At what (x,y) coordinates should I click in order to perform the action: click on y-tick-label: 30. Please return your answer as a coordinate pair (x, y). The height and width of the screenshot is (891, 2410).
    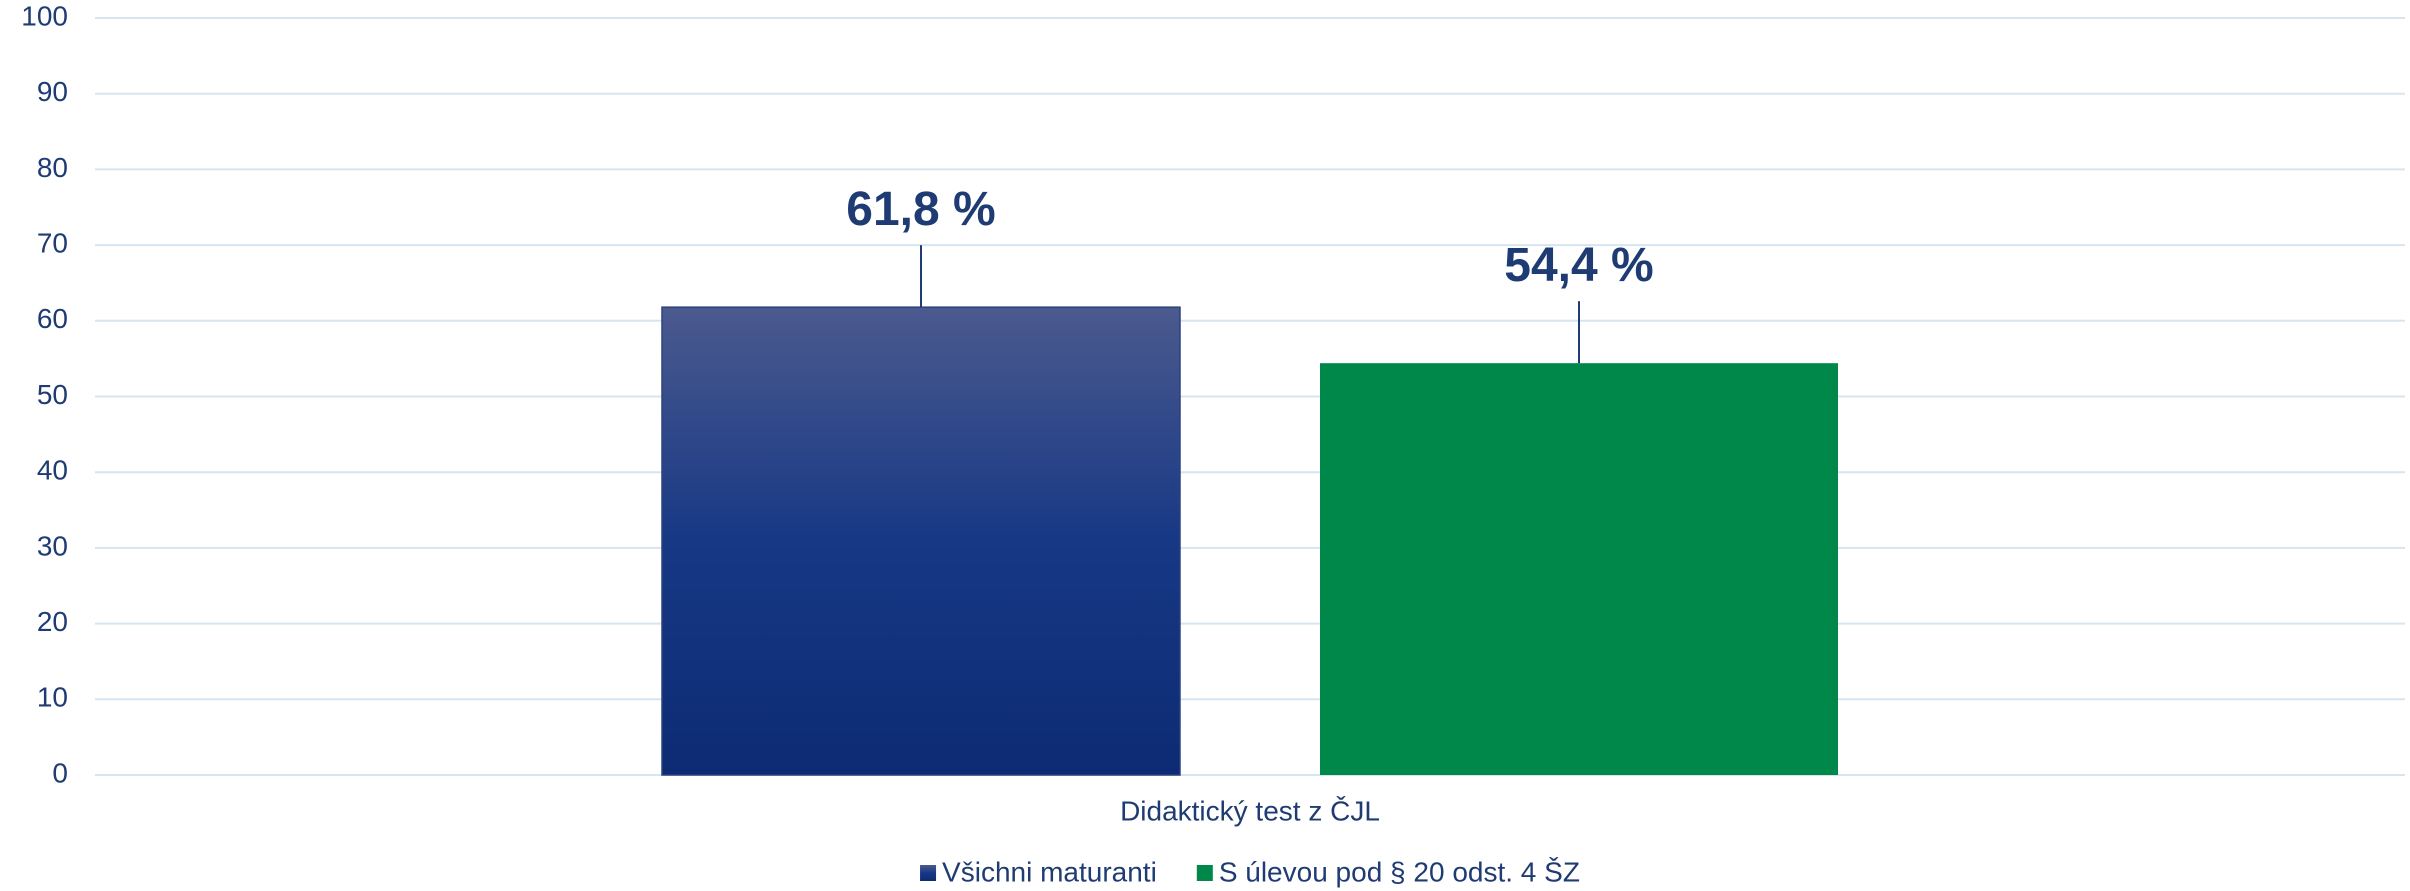
    Looking at the image, I should click on (52, 545).